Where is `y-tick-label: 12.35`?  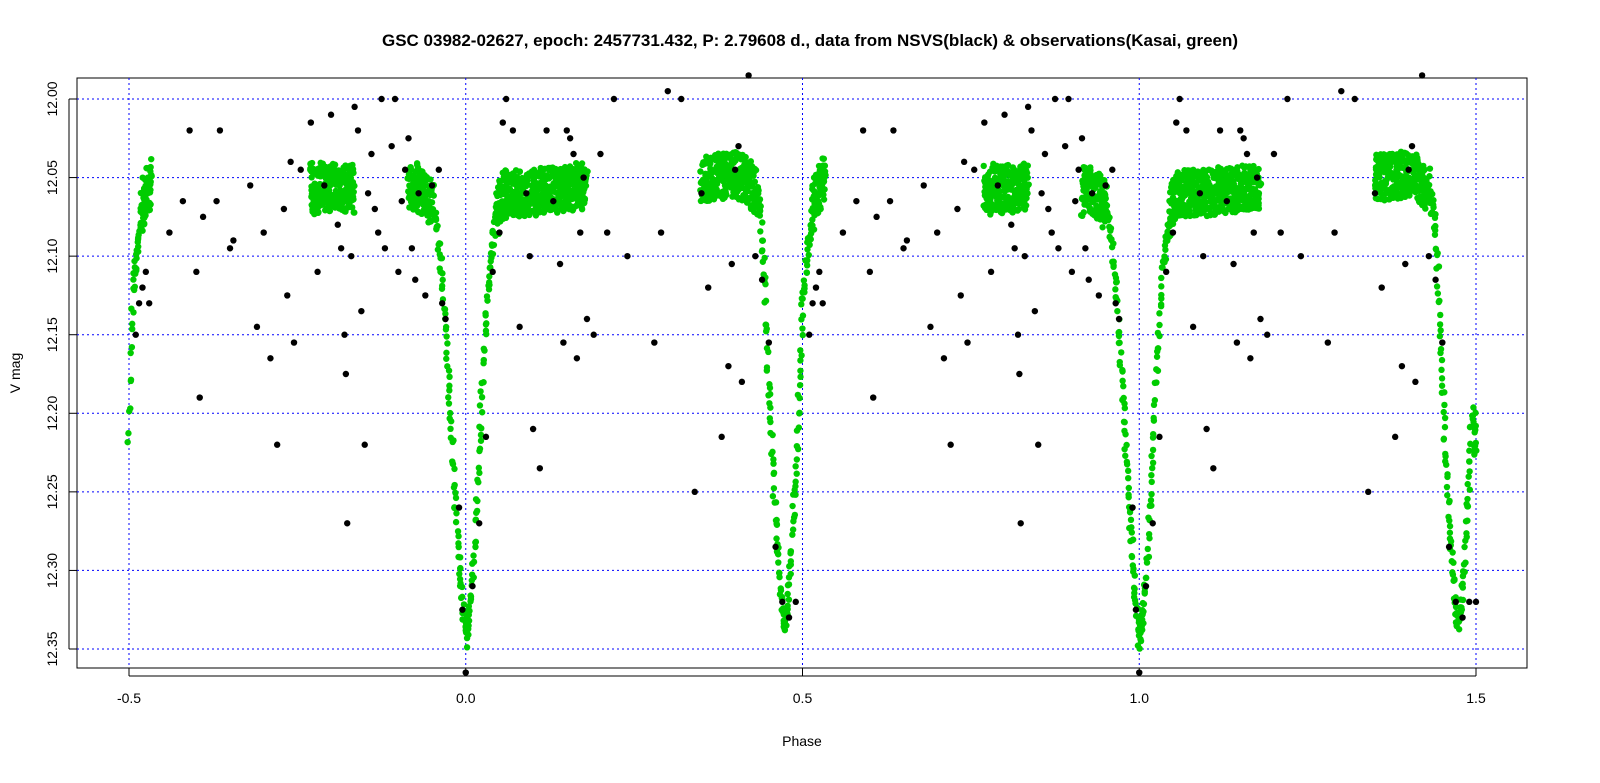
y-tick-label: 12.35 is located at coordinates (52, 648).